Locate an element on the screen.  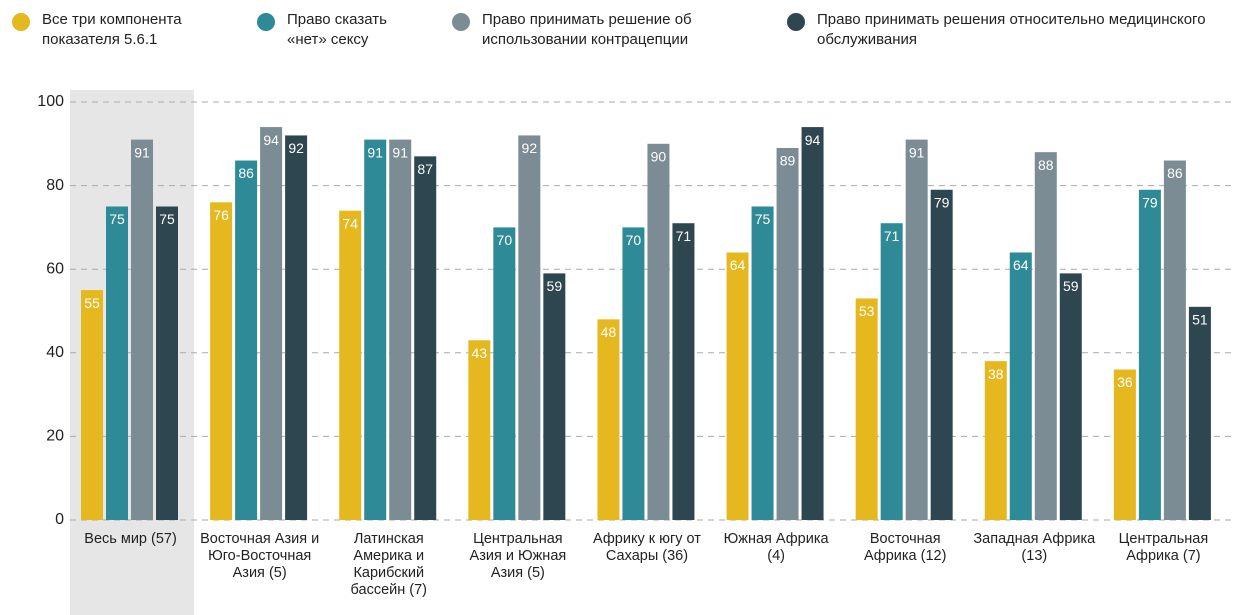
x-tick-label: Южная Африка (4) is located at coordinates (776, 547).